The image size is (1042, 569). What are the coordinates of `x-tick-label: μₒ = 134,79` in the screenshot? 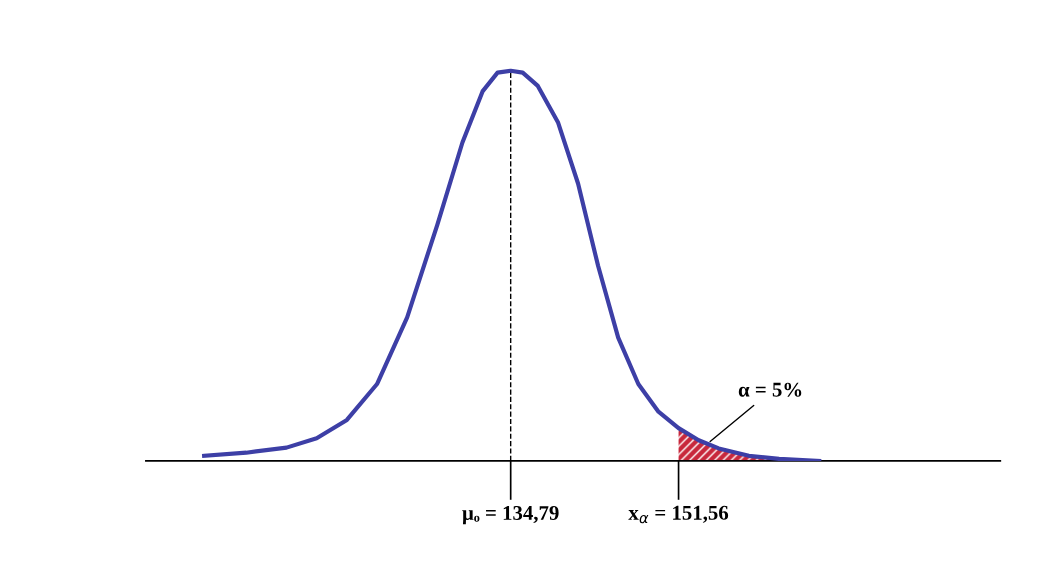 It's located at (510, 515).